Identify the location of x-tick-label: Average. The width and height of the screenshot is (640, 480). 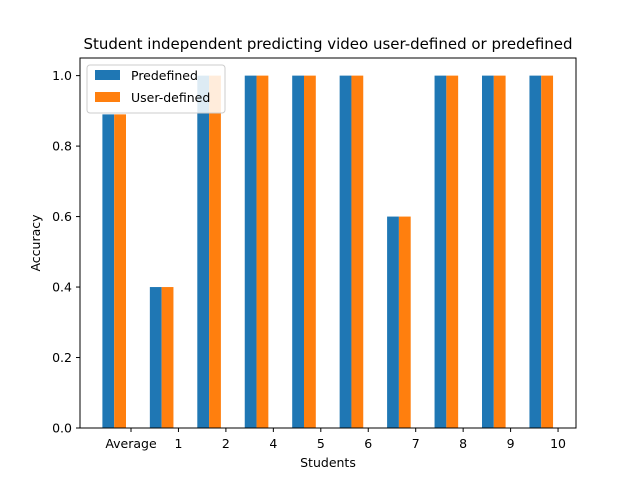
(131, 443).